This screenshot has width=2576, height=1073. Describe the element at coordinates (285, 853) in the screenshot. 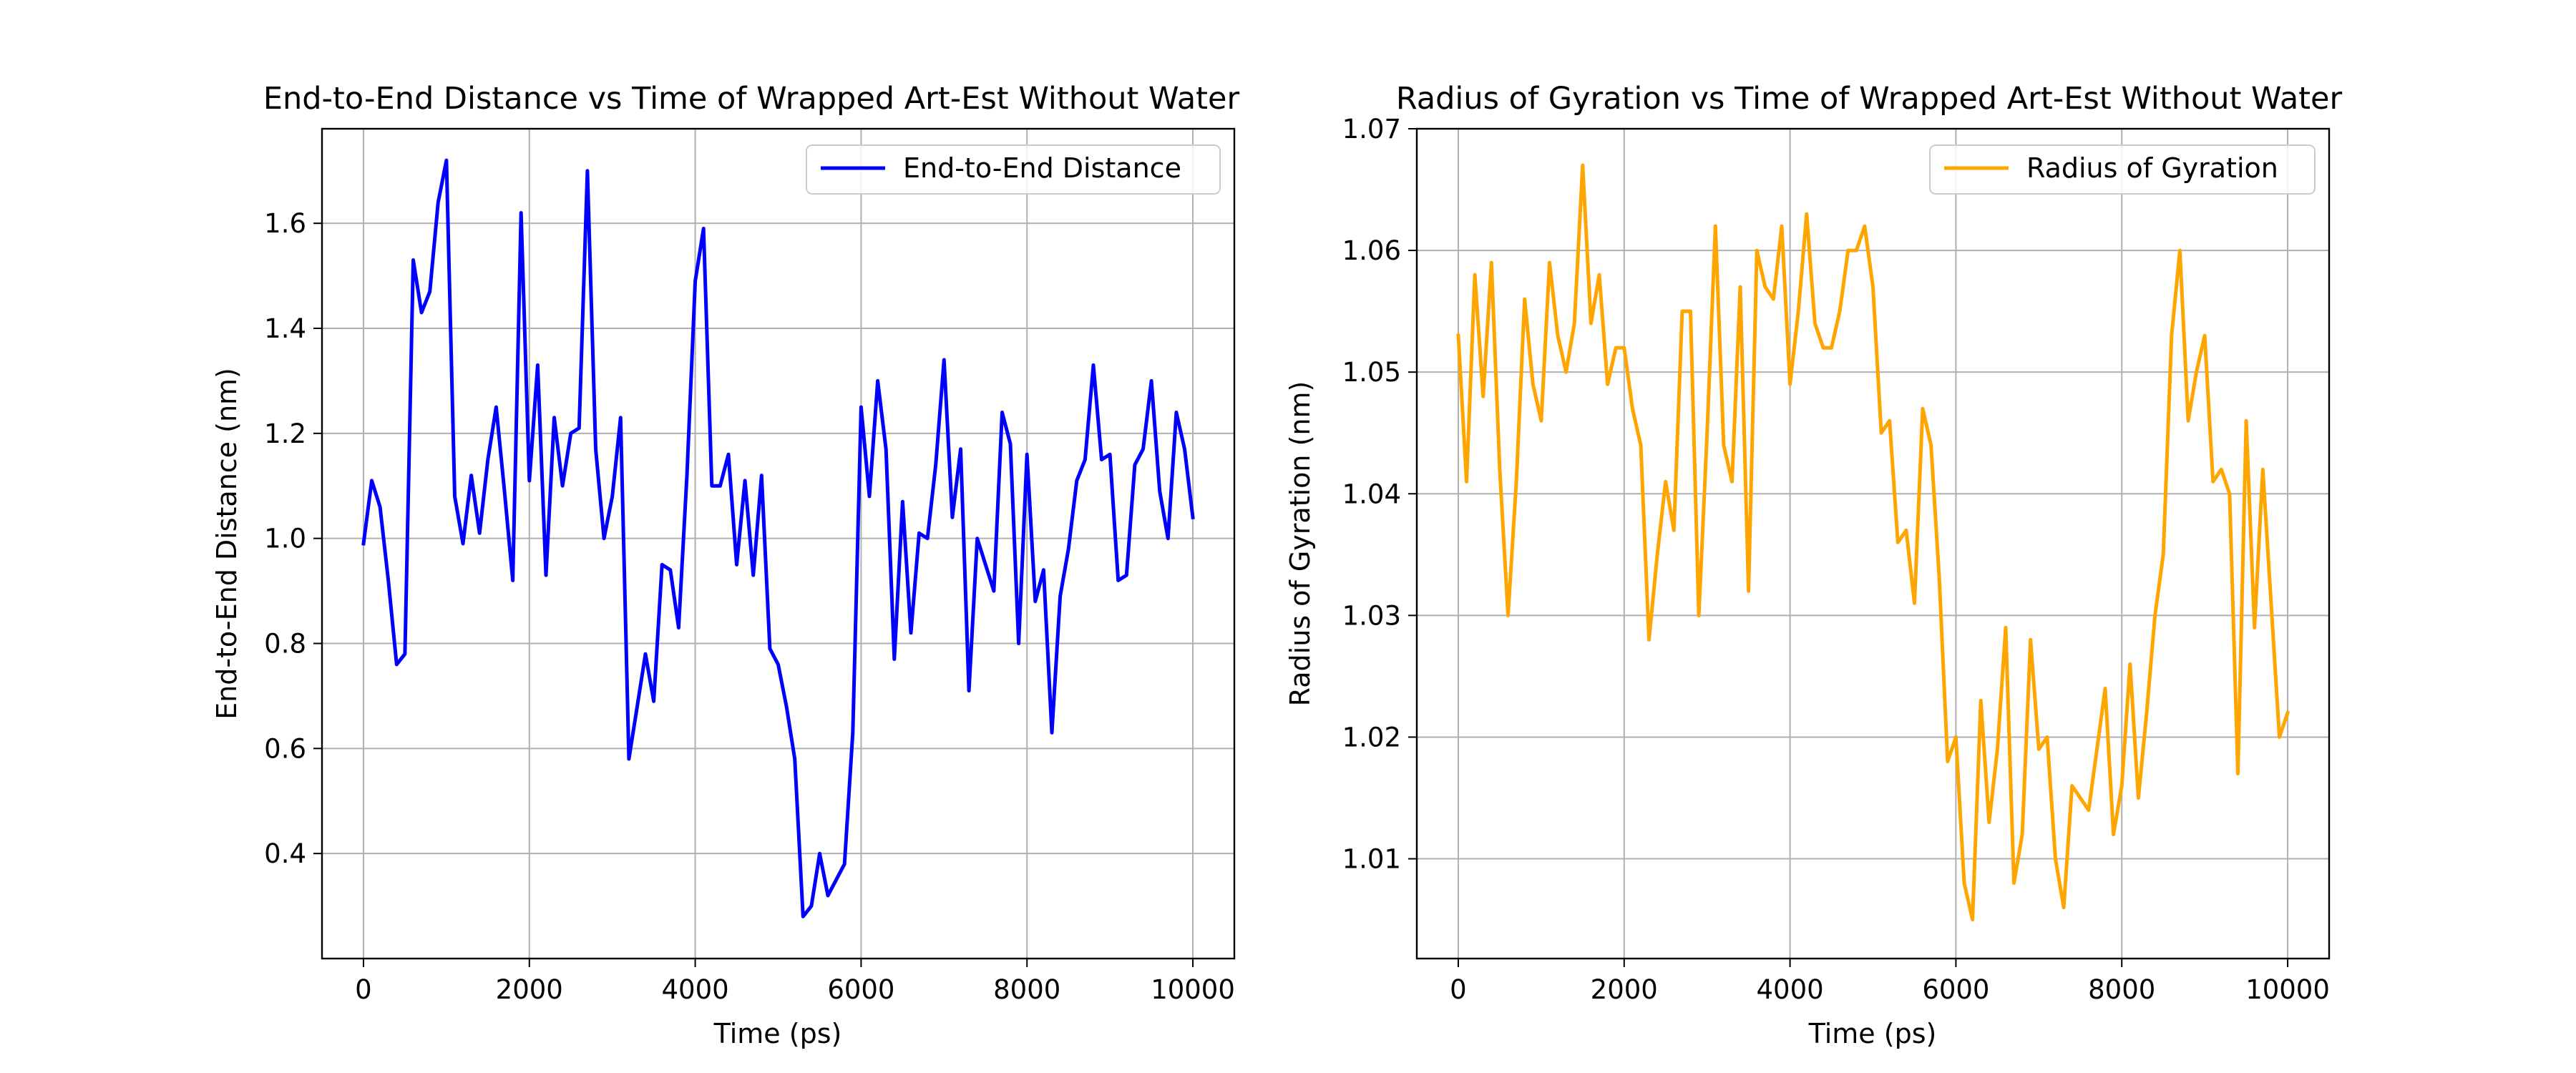

I see `y-tick-label: 0.4` at that location.